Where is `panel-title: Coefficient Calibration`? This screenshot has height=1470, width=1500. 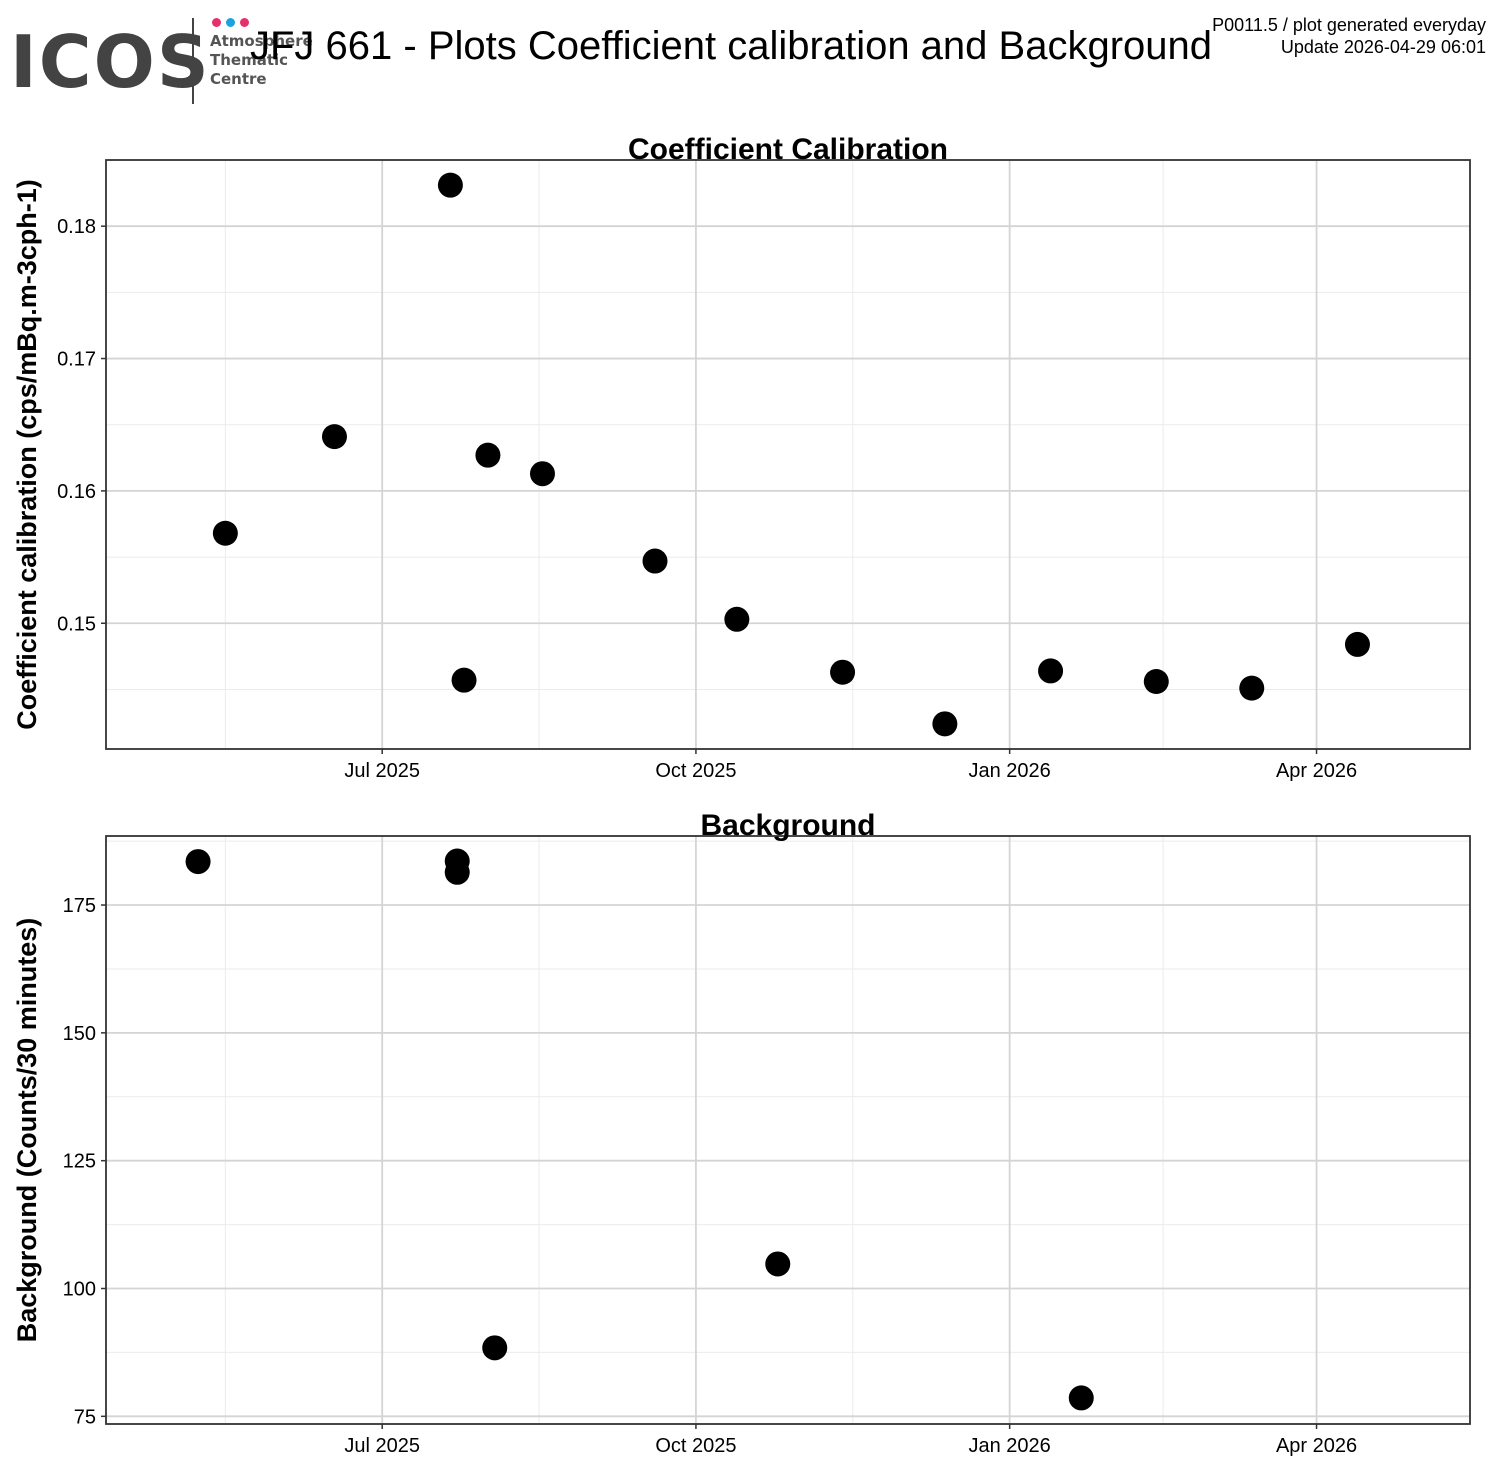 panel-title: Coefficient Calibration is located at coordinates (788, 149).